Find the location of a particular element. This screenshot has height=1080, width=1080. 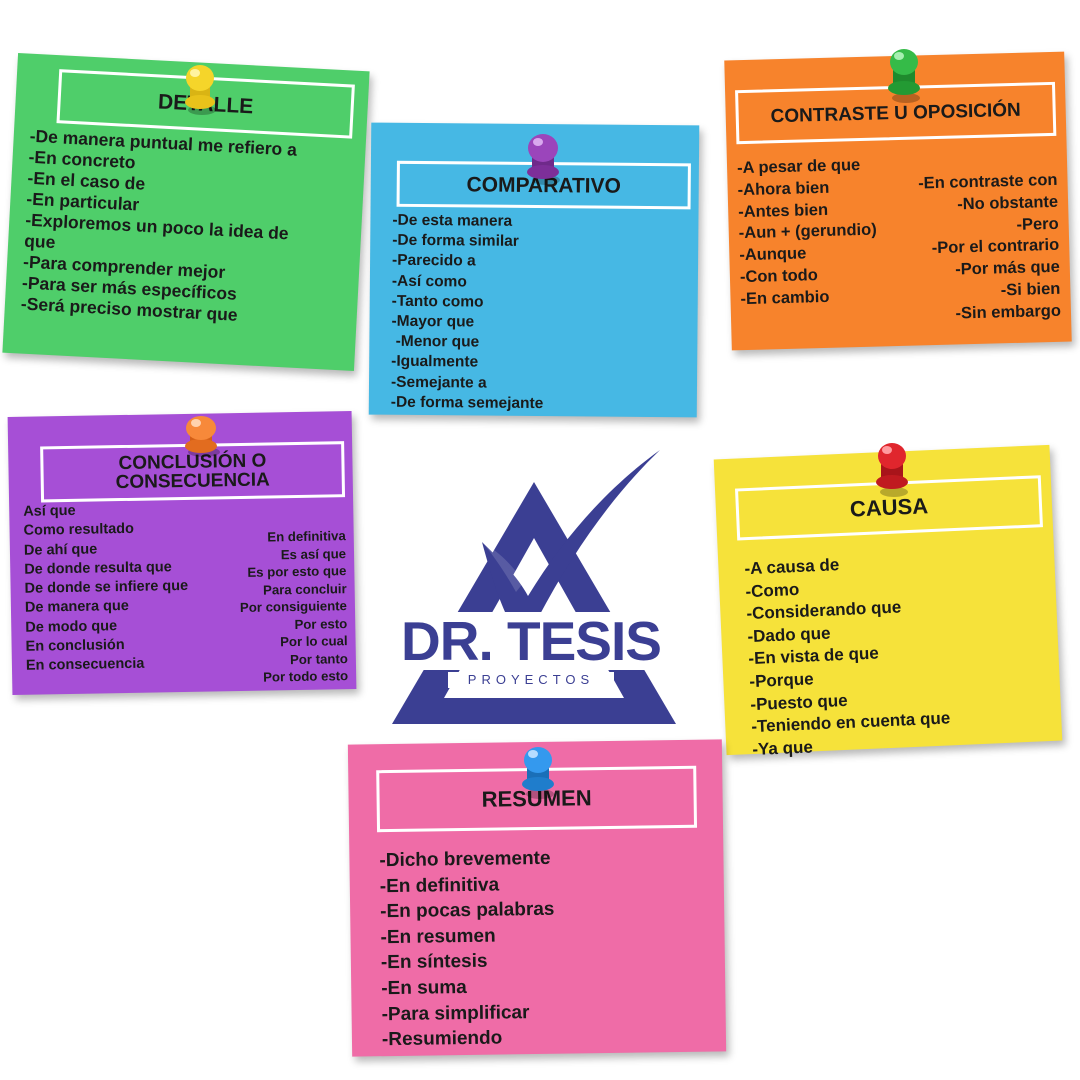

list-item: -A pesar de que is located at coordinates (798, 166).